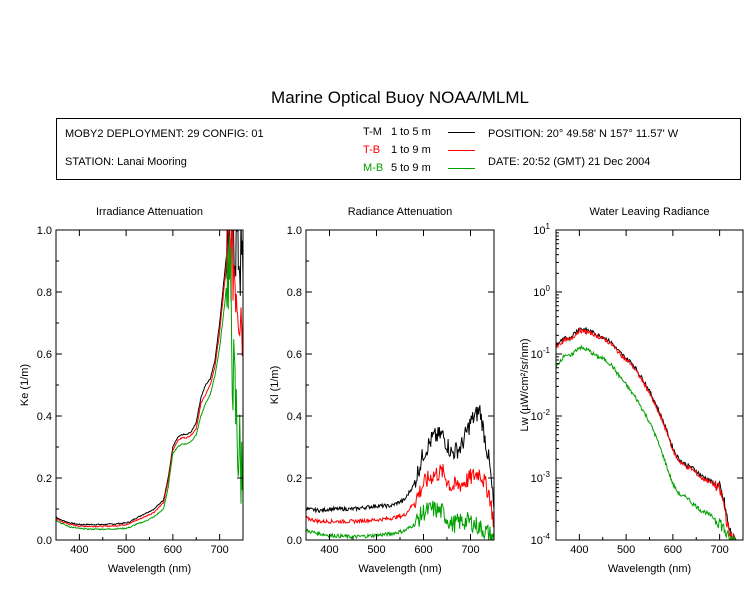  What do you see at coordinates (411, 132) in the screenshot?
I see `legend-range-tm: 1 to 5 m` at bounding box center [411, 132].